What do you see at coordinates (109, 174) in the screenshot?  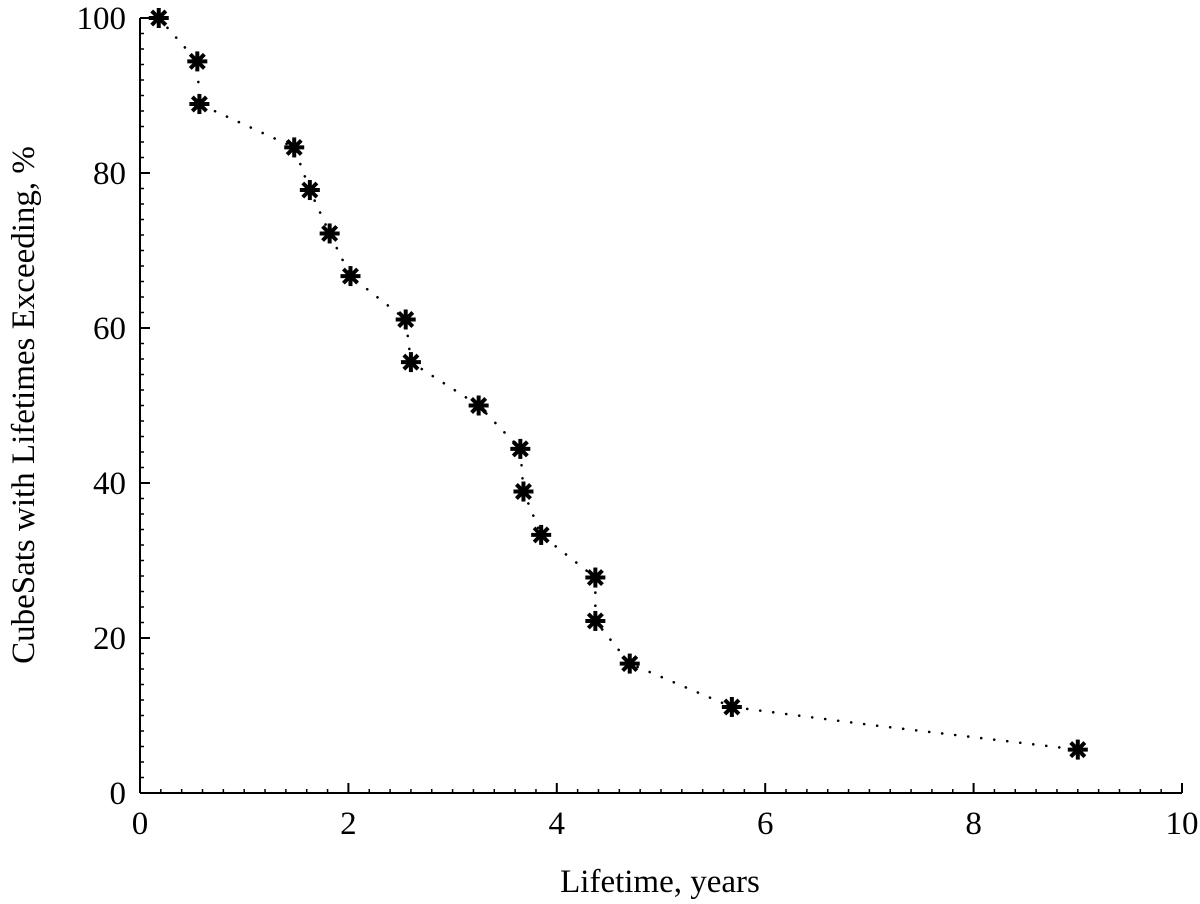 I see `y-tick-label: 80` at bounding box center [109, 174].